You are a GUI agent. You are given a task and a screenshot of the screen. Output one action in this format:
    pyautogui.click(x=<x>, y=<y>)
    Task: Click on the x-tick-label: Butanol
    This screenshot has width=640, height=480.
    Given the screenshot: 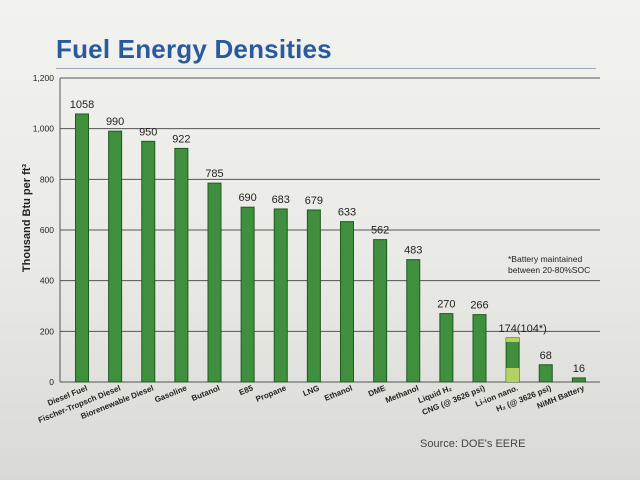 What is the action you would take?
    pyautogui.click(x=205, y=394)
    